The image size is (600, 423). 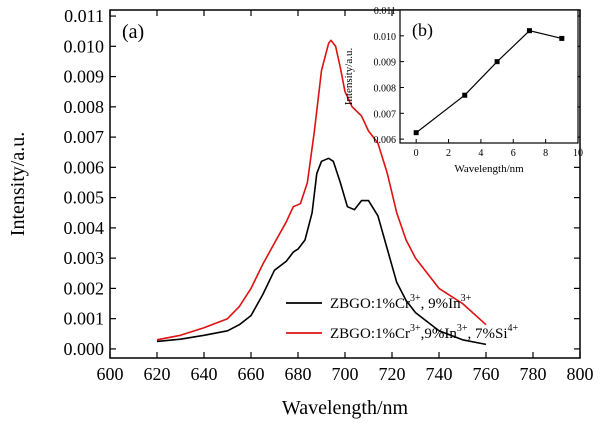 What do you see at coordinates (84, 16) in the screenshot?
I see `y-tick-label: 0.011` at bounding box center [84, 16].